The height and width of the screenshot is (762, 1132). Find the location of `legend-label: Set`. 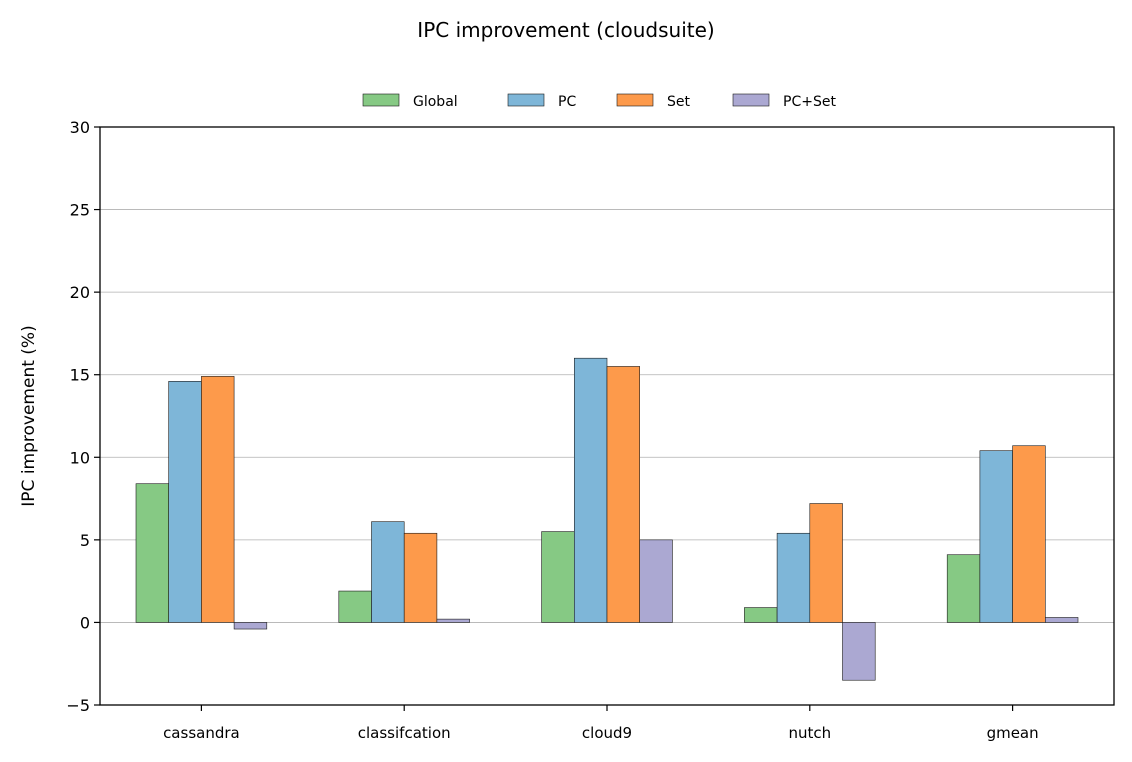

legend-label: Set is located at coordinates (679, 102).